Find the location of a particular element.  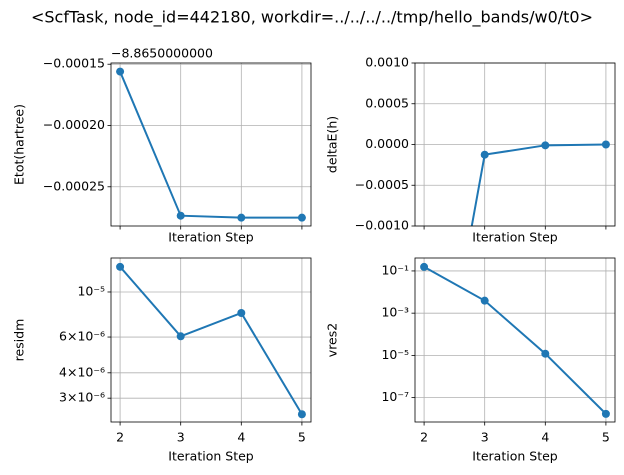

y-tick-label: −0.0010 is located at coordinates (382, 225).